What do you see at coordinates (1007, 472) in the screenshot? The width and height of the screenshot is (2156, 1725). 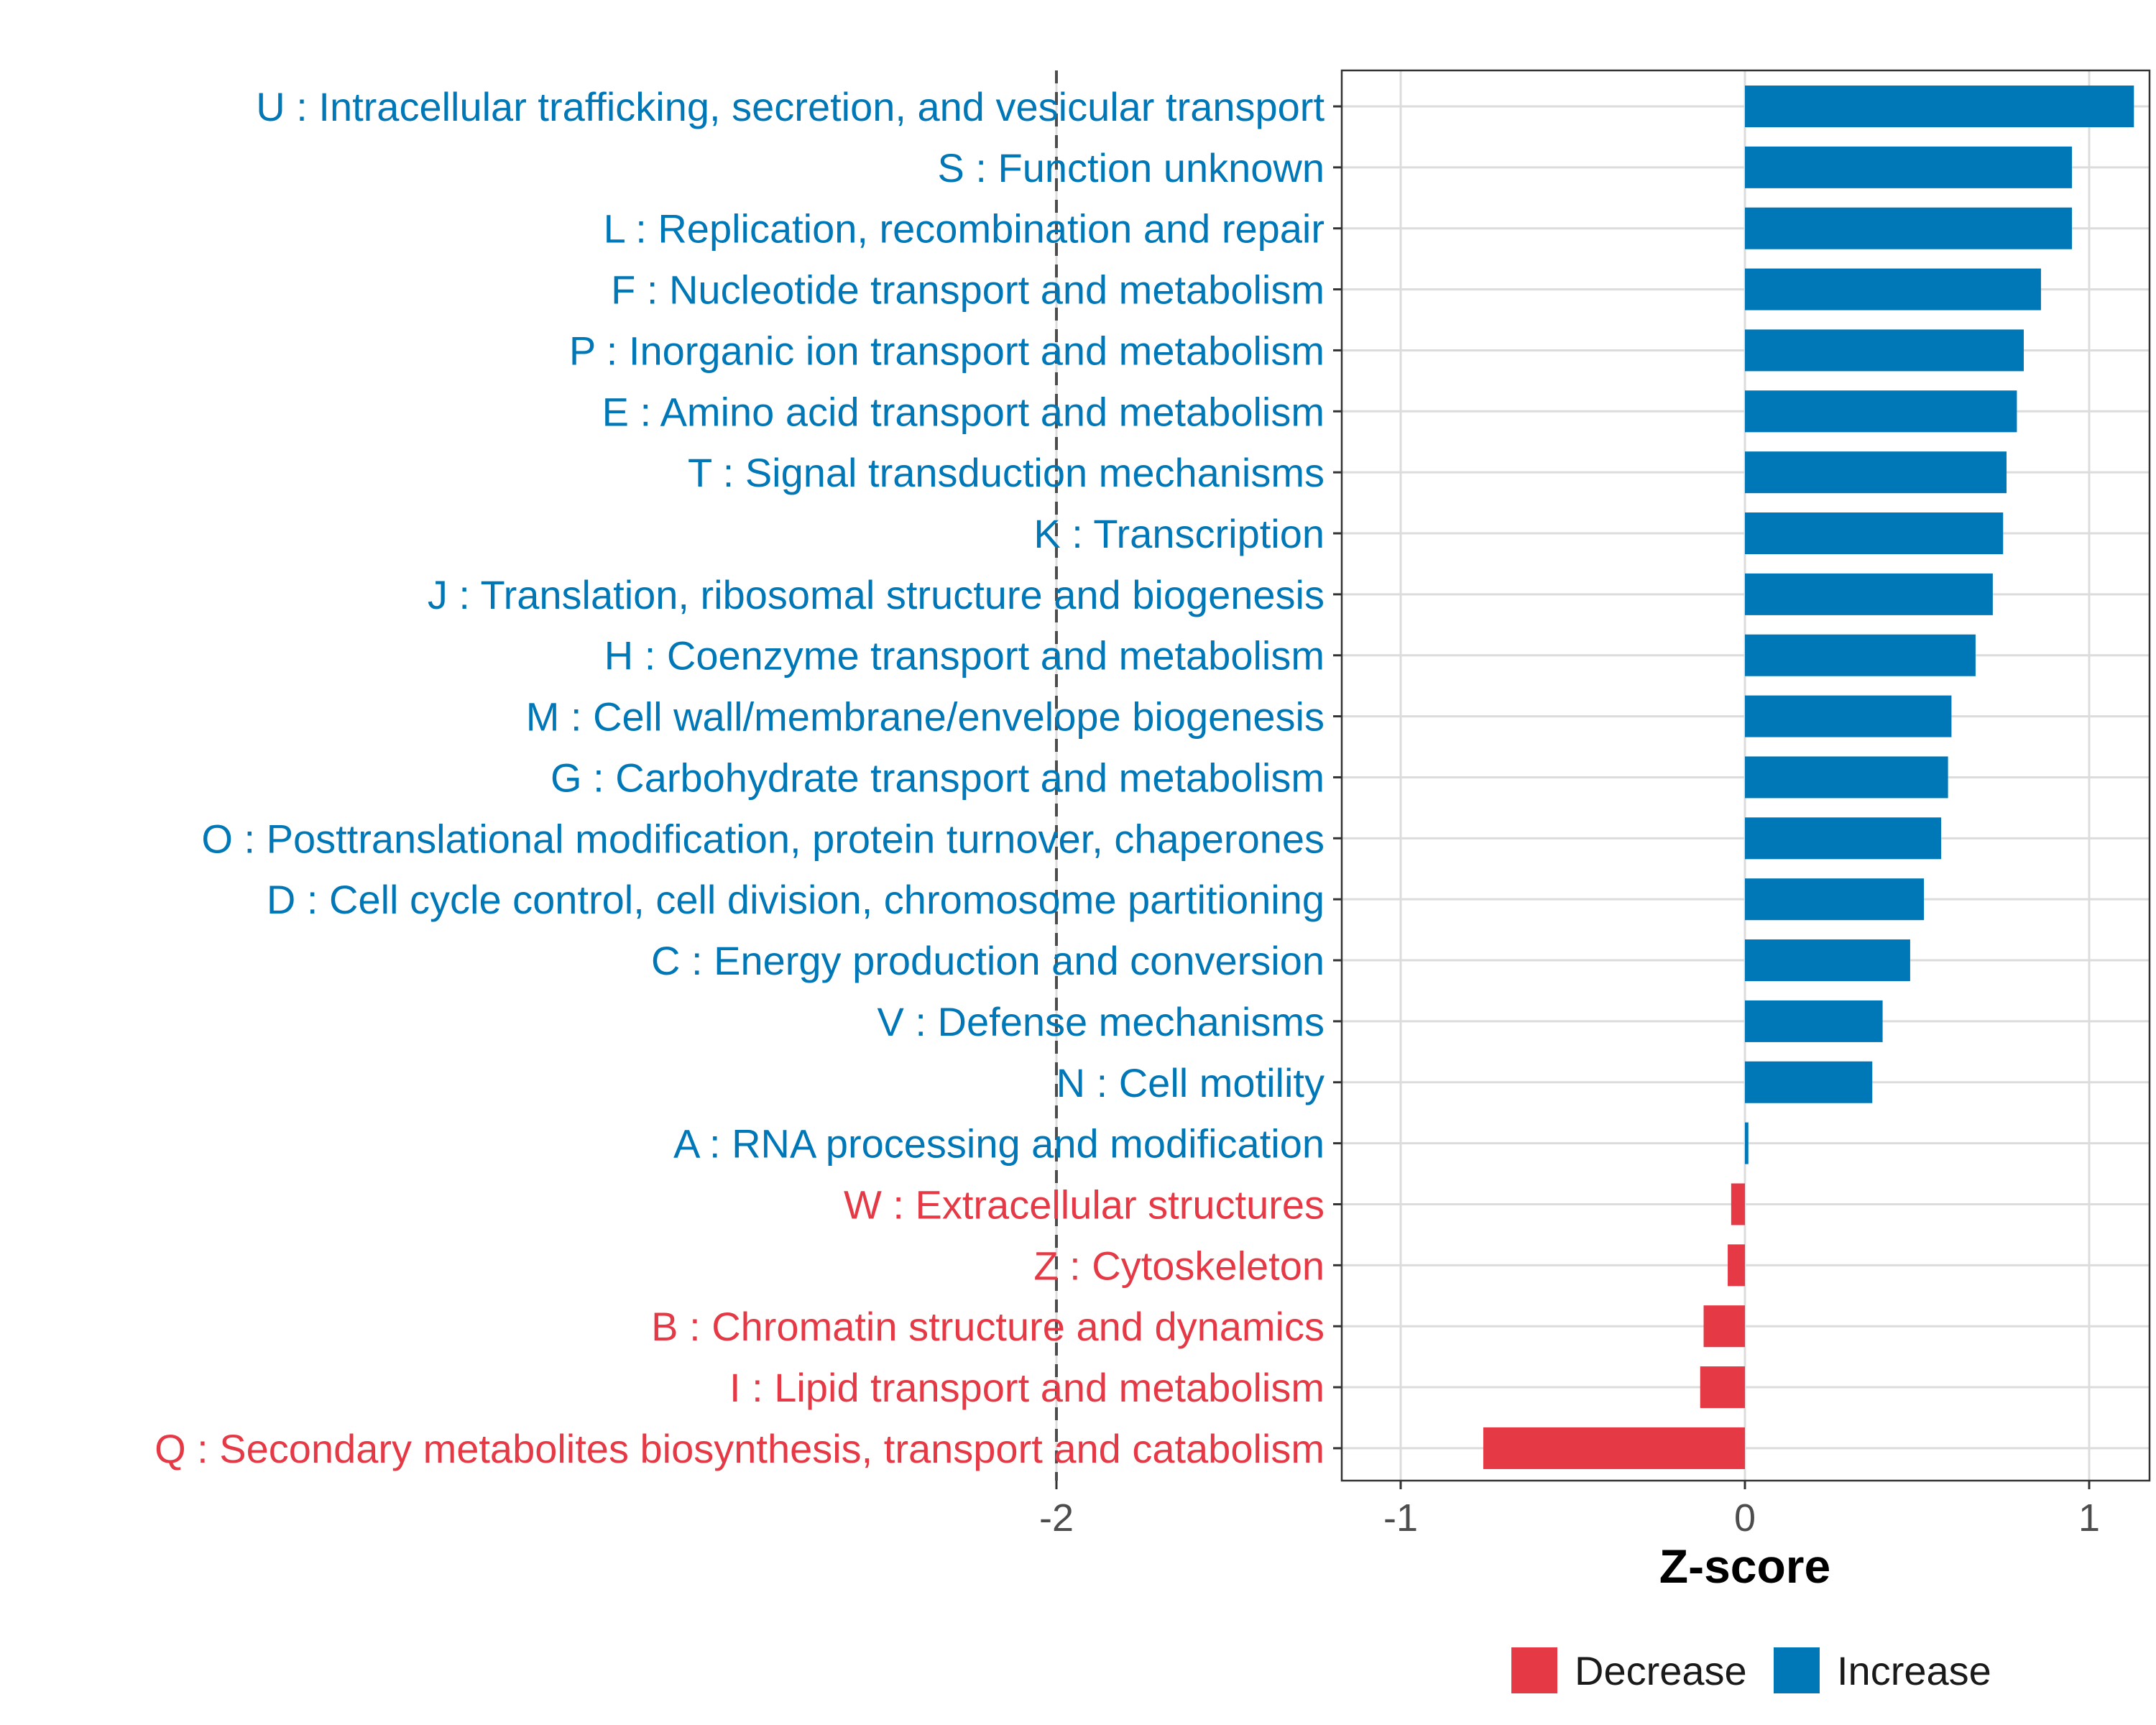 I see `category-label: T : Signal transduction mechanisms` at bounding box center [1007, 472].